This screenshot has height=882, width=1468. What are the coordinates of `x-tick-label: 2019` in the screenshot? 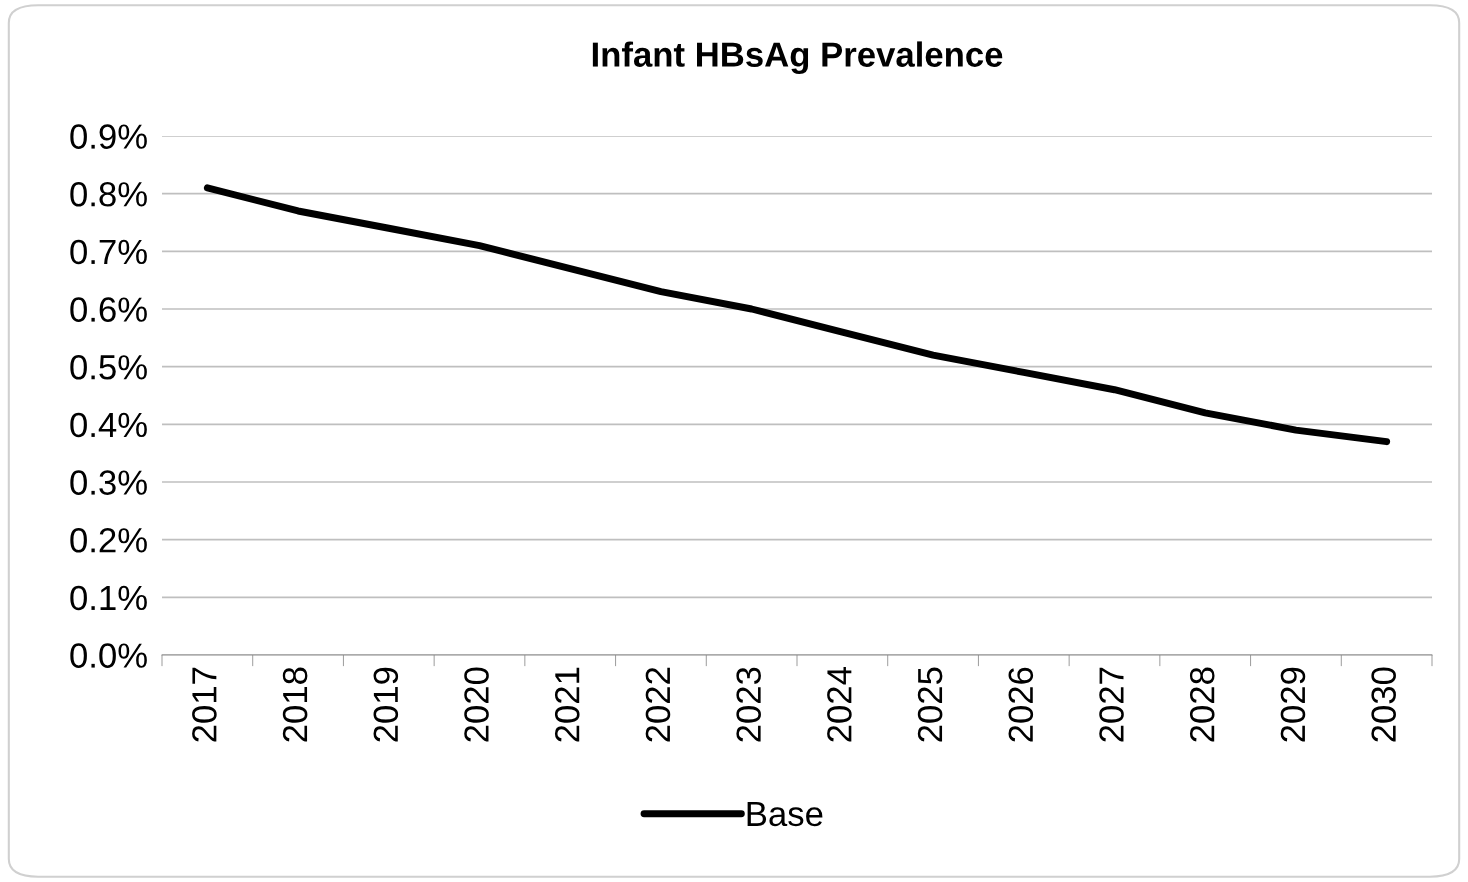 It's located at (386, 704).